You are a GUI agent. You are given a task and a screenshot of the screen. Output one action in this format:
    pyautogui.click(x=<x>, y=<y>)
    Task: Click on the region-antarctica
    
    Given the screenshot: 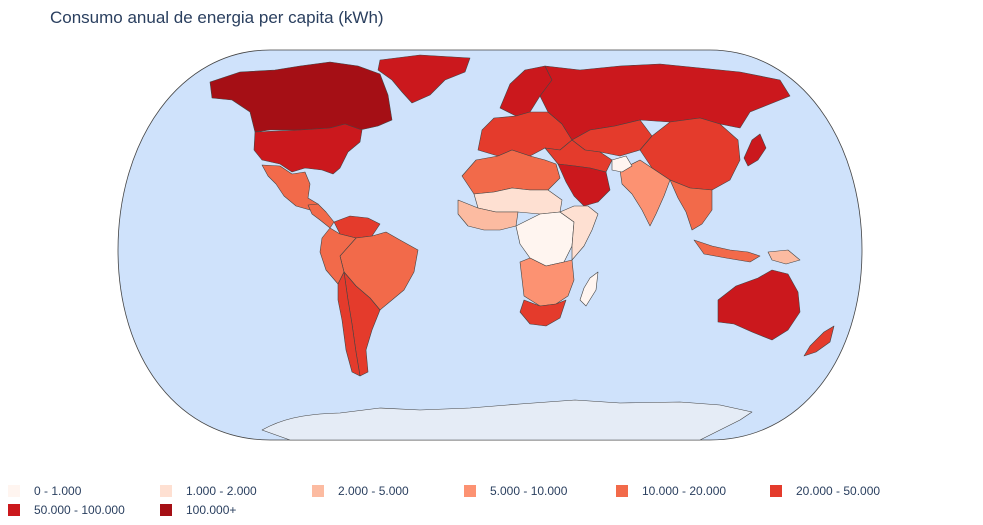 What is the action you would take?
    pyautogui.click(x=507, y=420)
    